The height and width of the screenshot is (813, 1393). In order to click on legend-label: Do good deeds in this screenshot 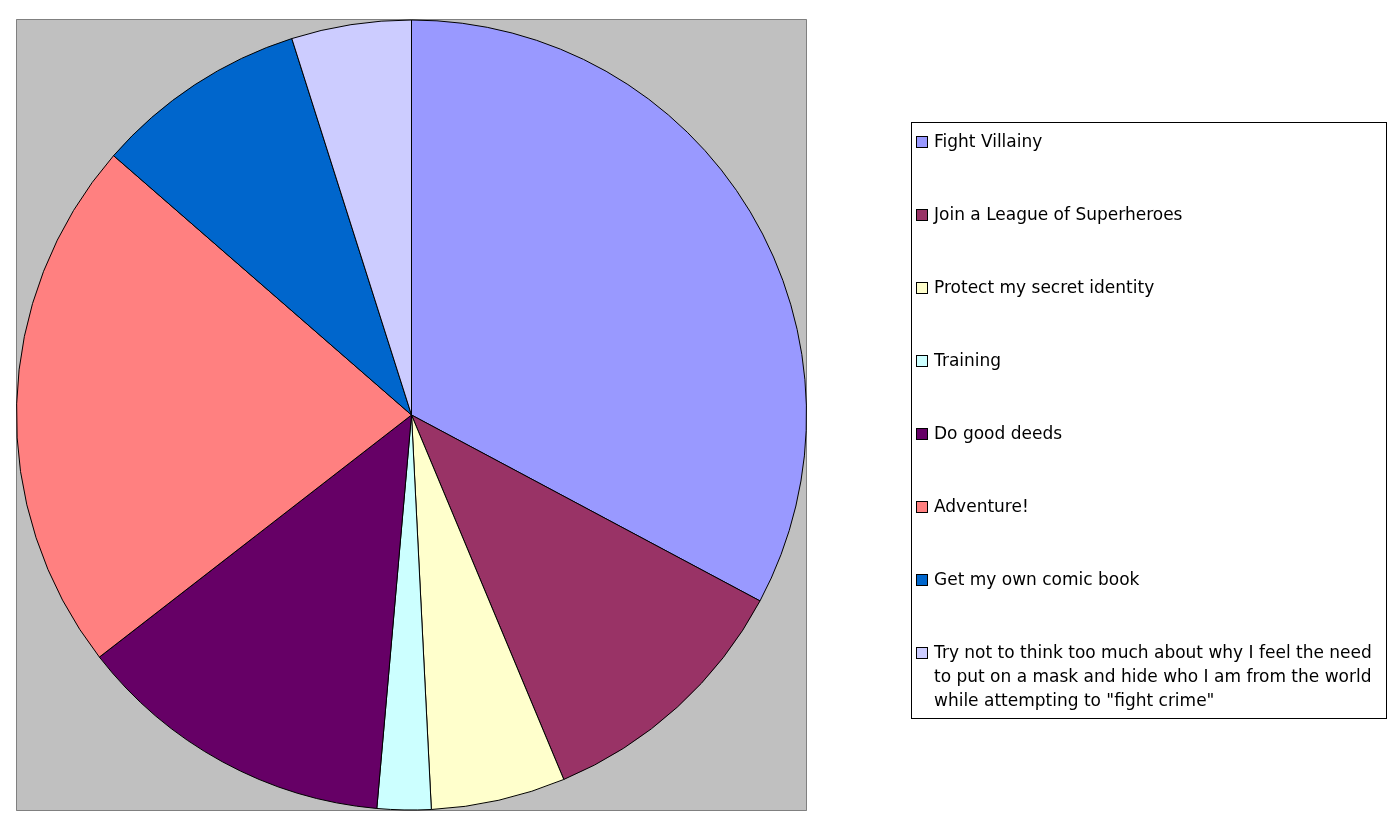, I will do `click(998, 433)`.